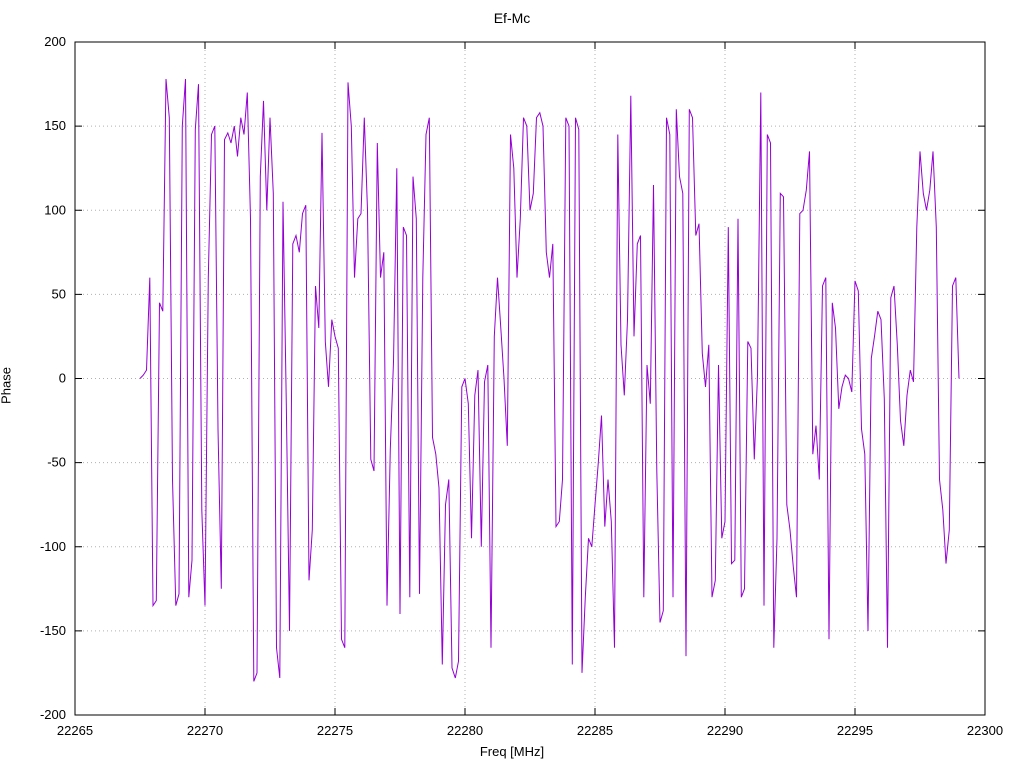 This screenshot has width=1024, height=773. Describe the element at coordinates (55, 125) in the screenshot. I see `y-tick-label: 150` at that location.